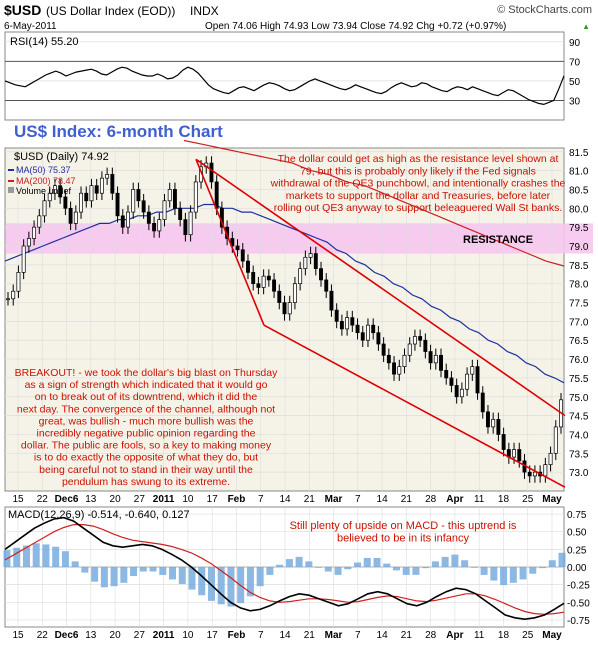 The image size is (598, 646). Describe the element at coordinates (579, 435) in the screenshot. I see `price-tick-label: 74.0` at that location.